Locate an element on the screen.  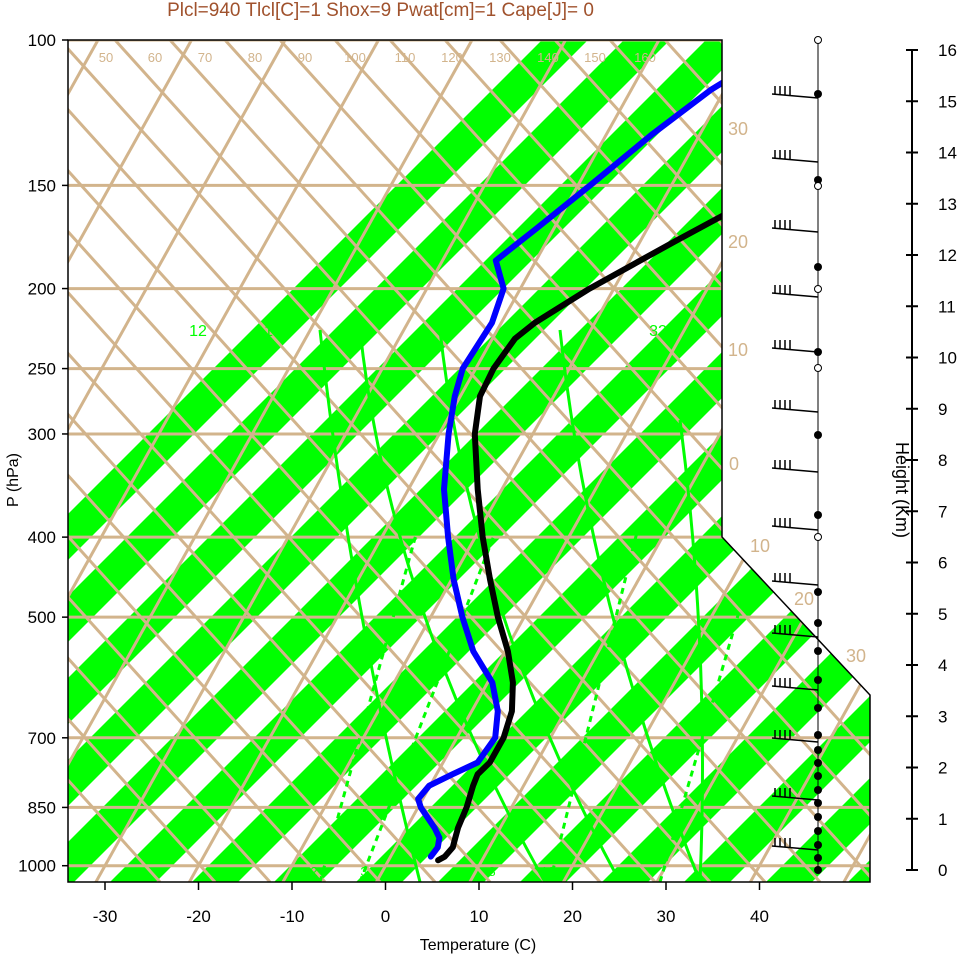
mixing-ratio-label: 16 is located at coordinates (273, 331).